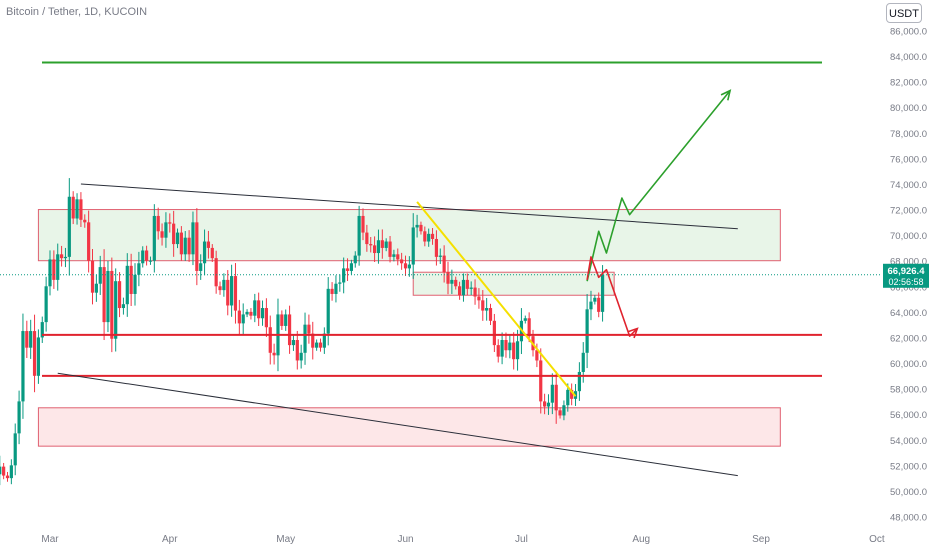 The width and height of the screenshot is (932, 550). Describe the element at coordinates (908, 57) in the screenshot. I see `y-tick-label: 84,000.0` at that location.